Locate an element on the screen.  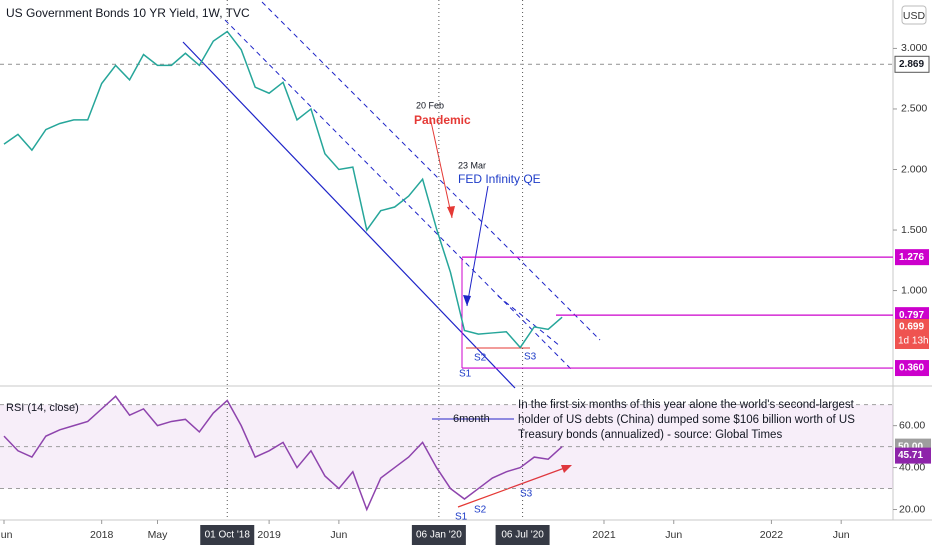
countdown: 1d 13h is located at coordinates (913, 341).